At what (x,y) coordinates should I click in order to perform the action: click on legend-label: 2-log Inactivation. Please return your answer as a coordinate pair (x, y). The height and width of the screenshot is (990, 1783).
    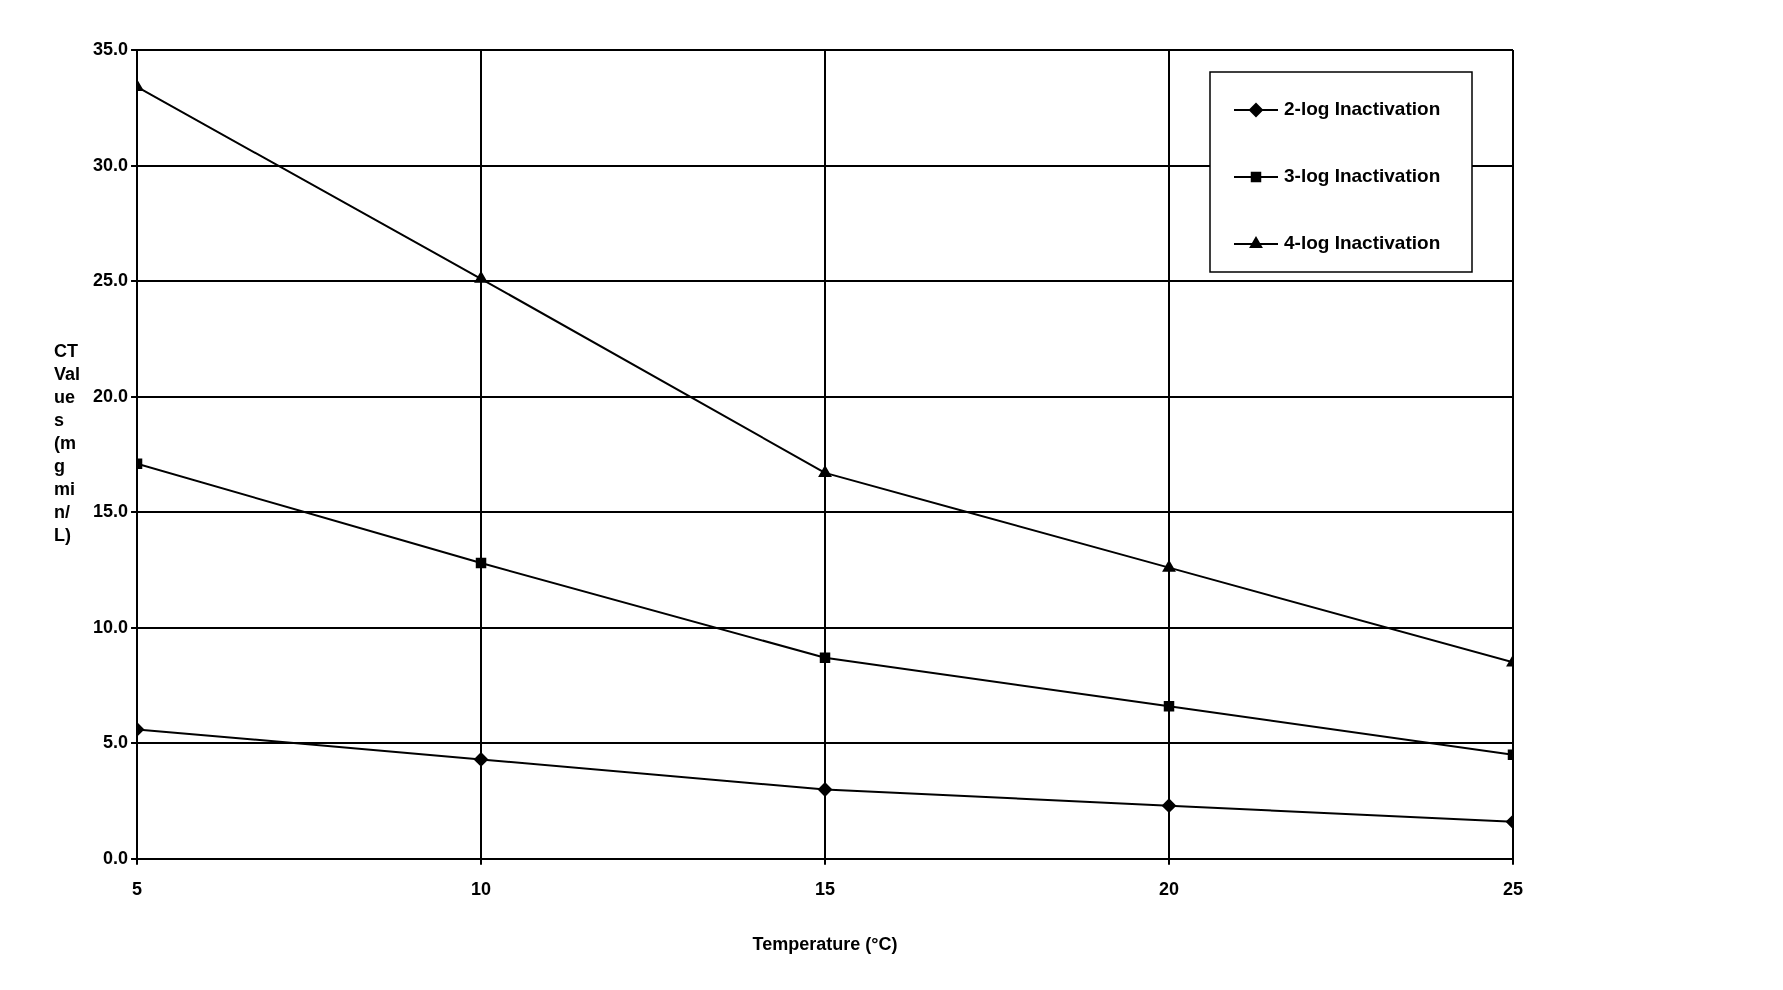
    Looking at the image, I should click on (1362, 109).